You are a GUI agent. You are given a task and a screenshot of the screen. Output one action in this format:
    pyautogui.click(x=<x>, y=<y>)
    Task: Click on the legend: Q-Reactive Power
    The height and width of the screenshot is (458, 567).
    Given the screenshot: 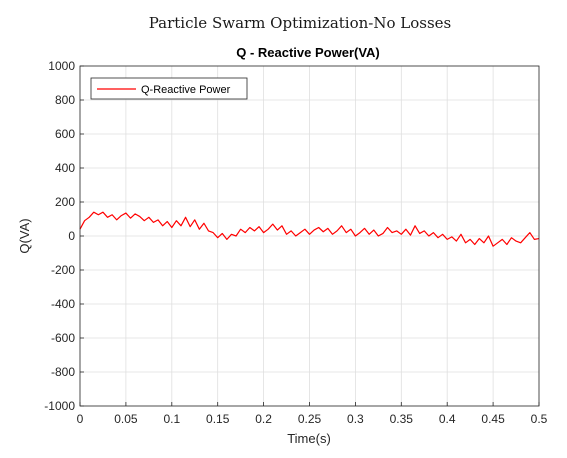 What is the action you would take?
    pyautogui.click(x=169, y=88)
    